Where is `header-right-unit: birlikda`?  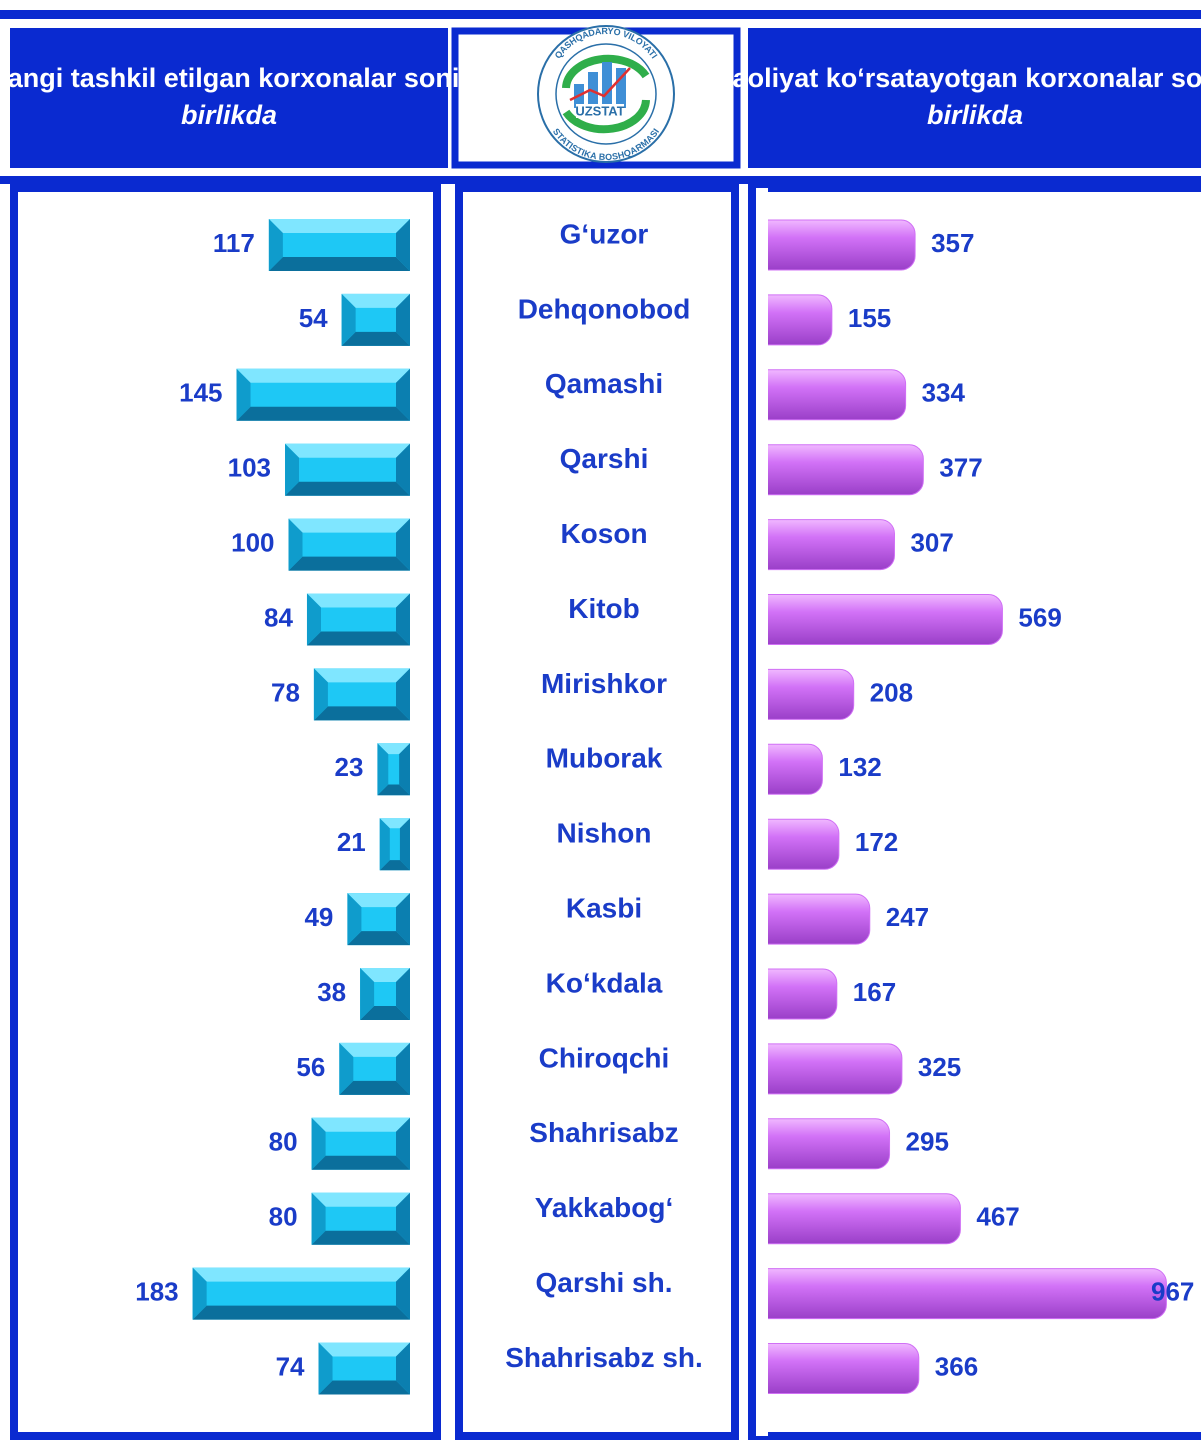 header-right-unit: birlikda is located at coordinates (975, 115).